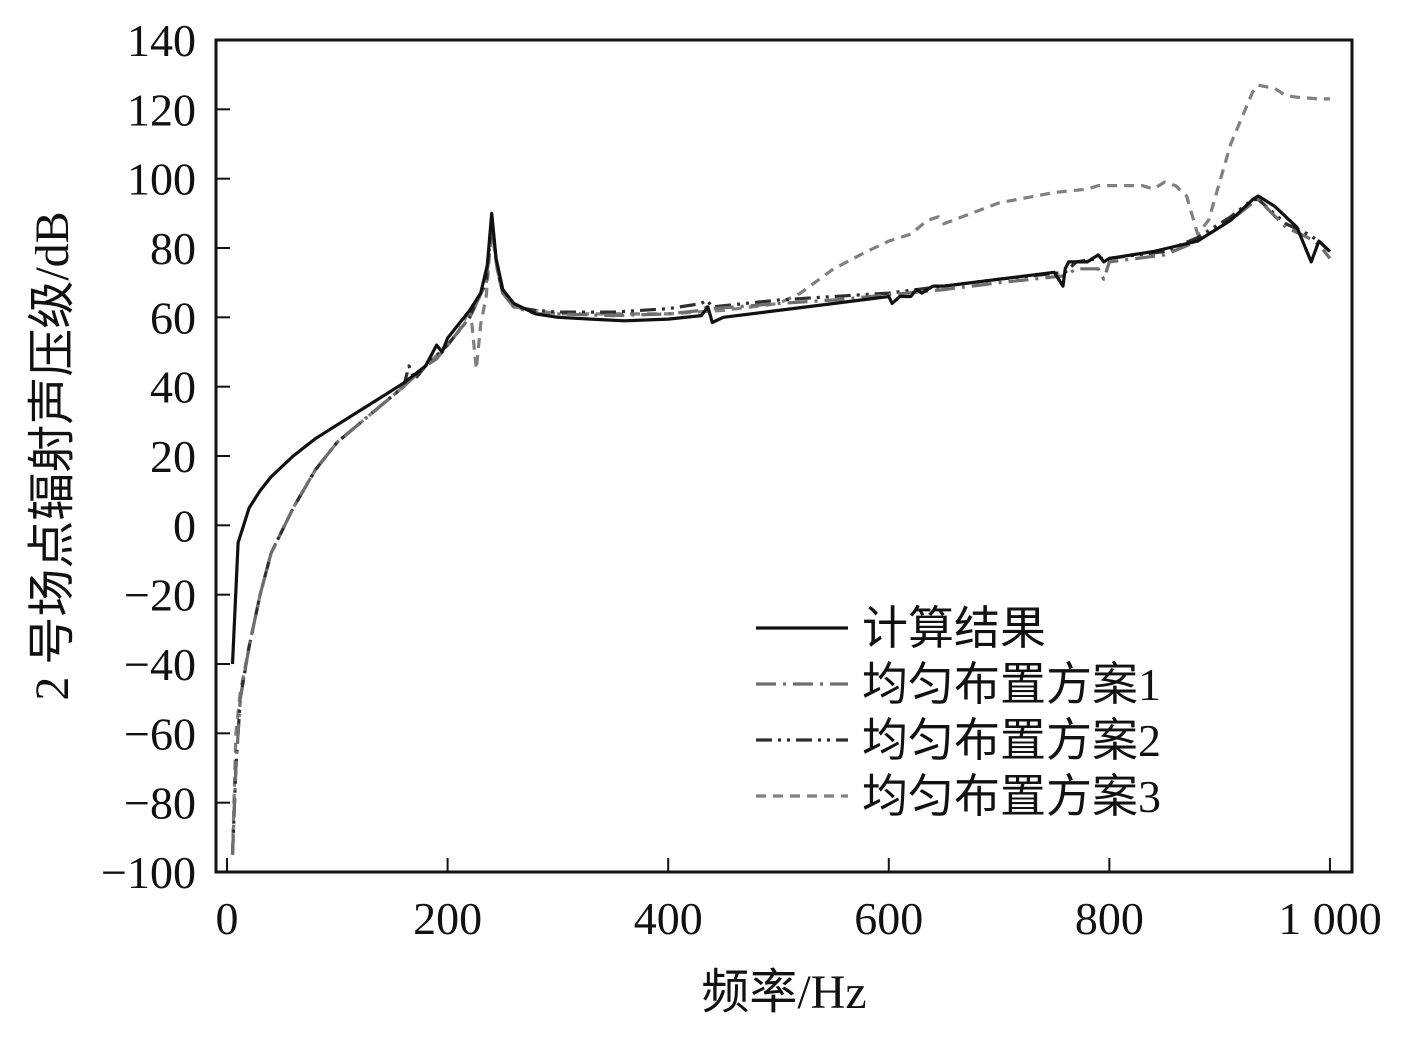 The width and height of the screenshot is (1417, 1039). I want to click on y-axis-title: 2 号场点辐射声压级/dB, so click(52, 455).